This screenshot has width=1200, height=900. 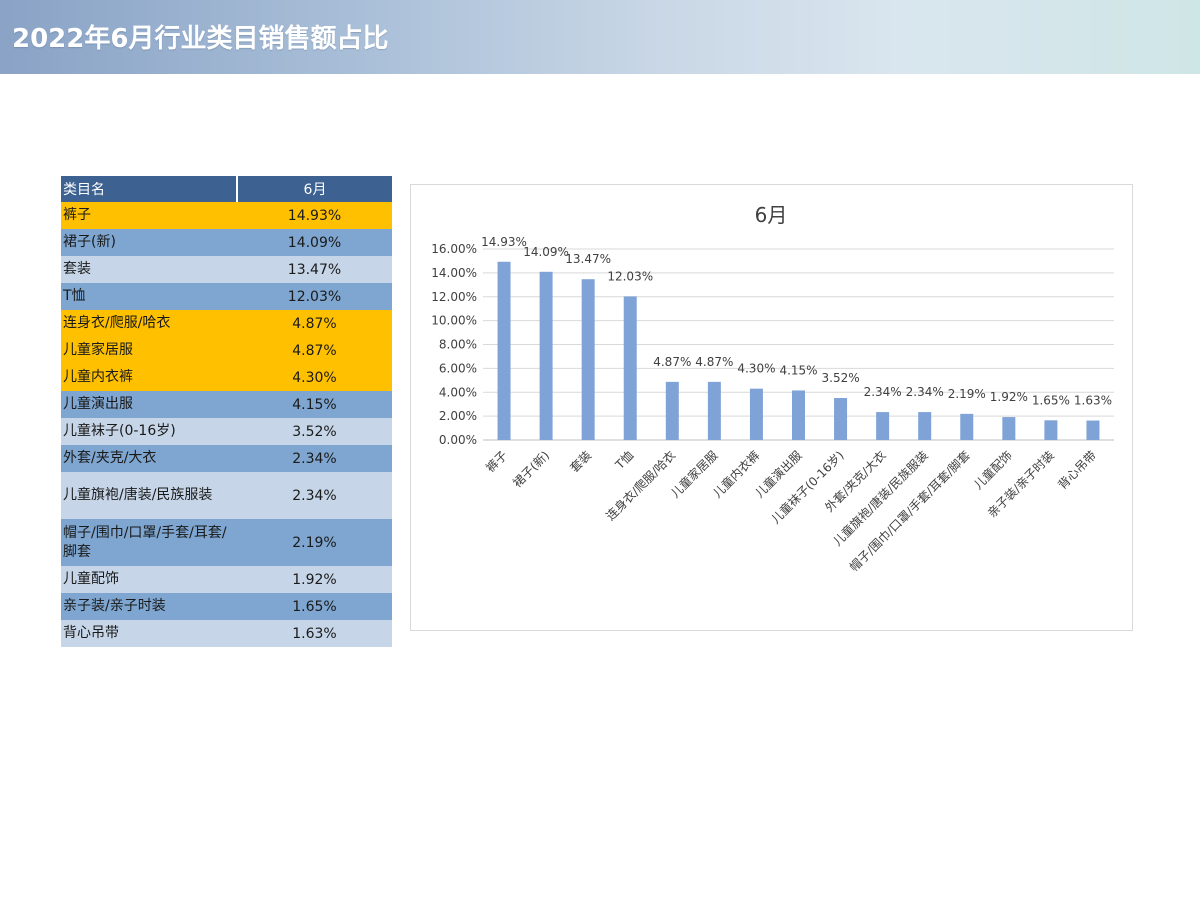 What do you see at coordinates (314, 350) in the screenshot?
I see `category-value-cell: 4.87%` at bounding box center [314, 350].